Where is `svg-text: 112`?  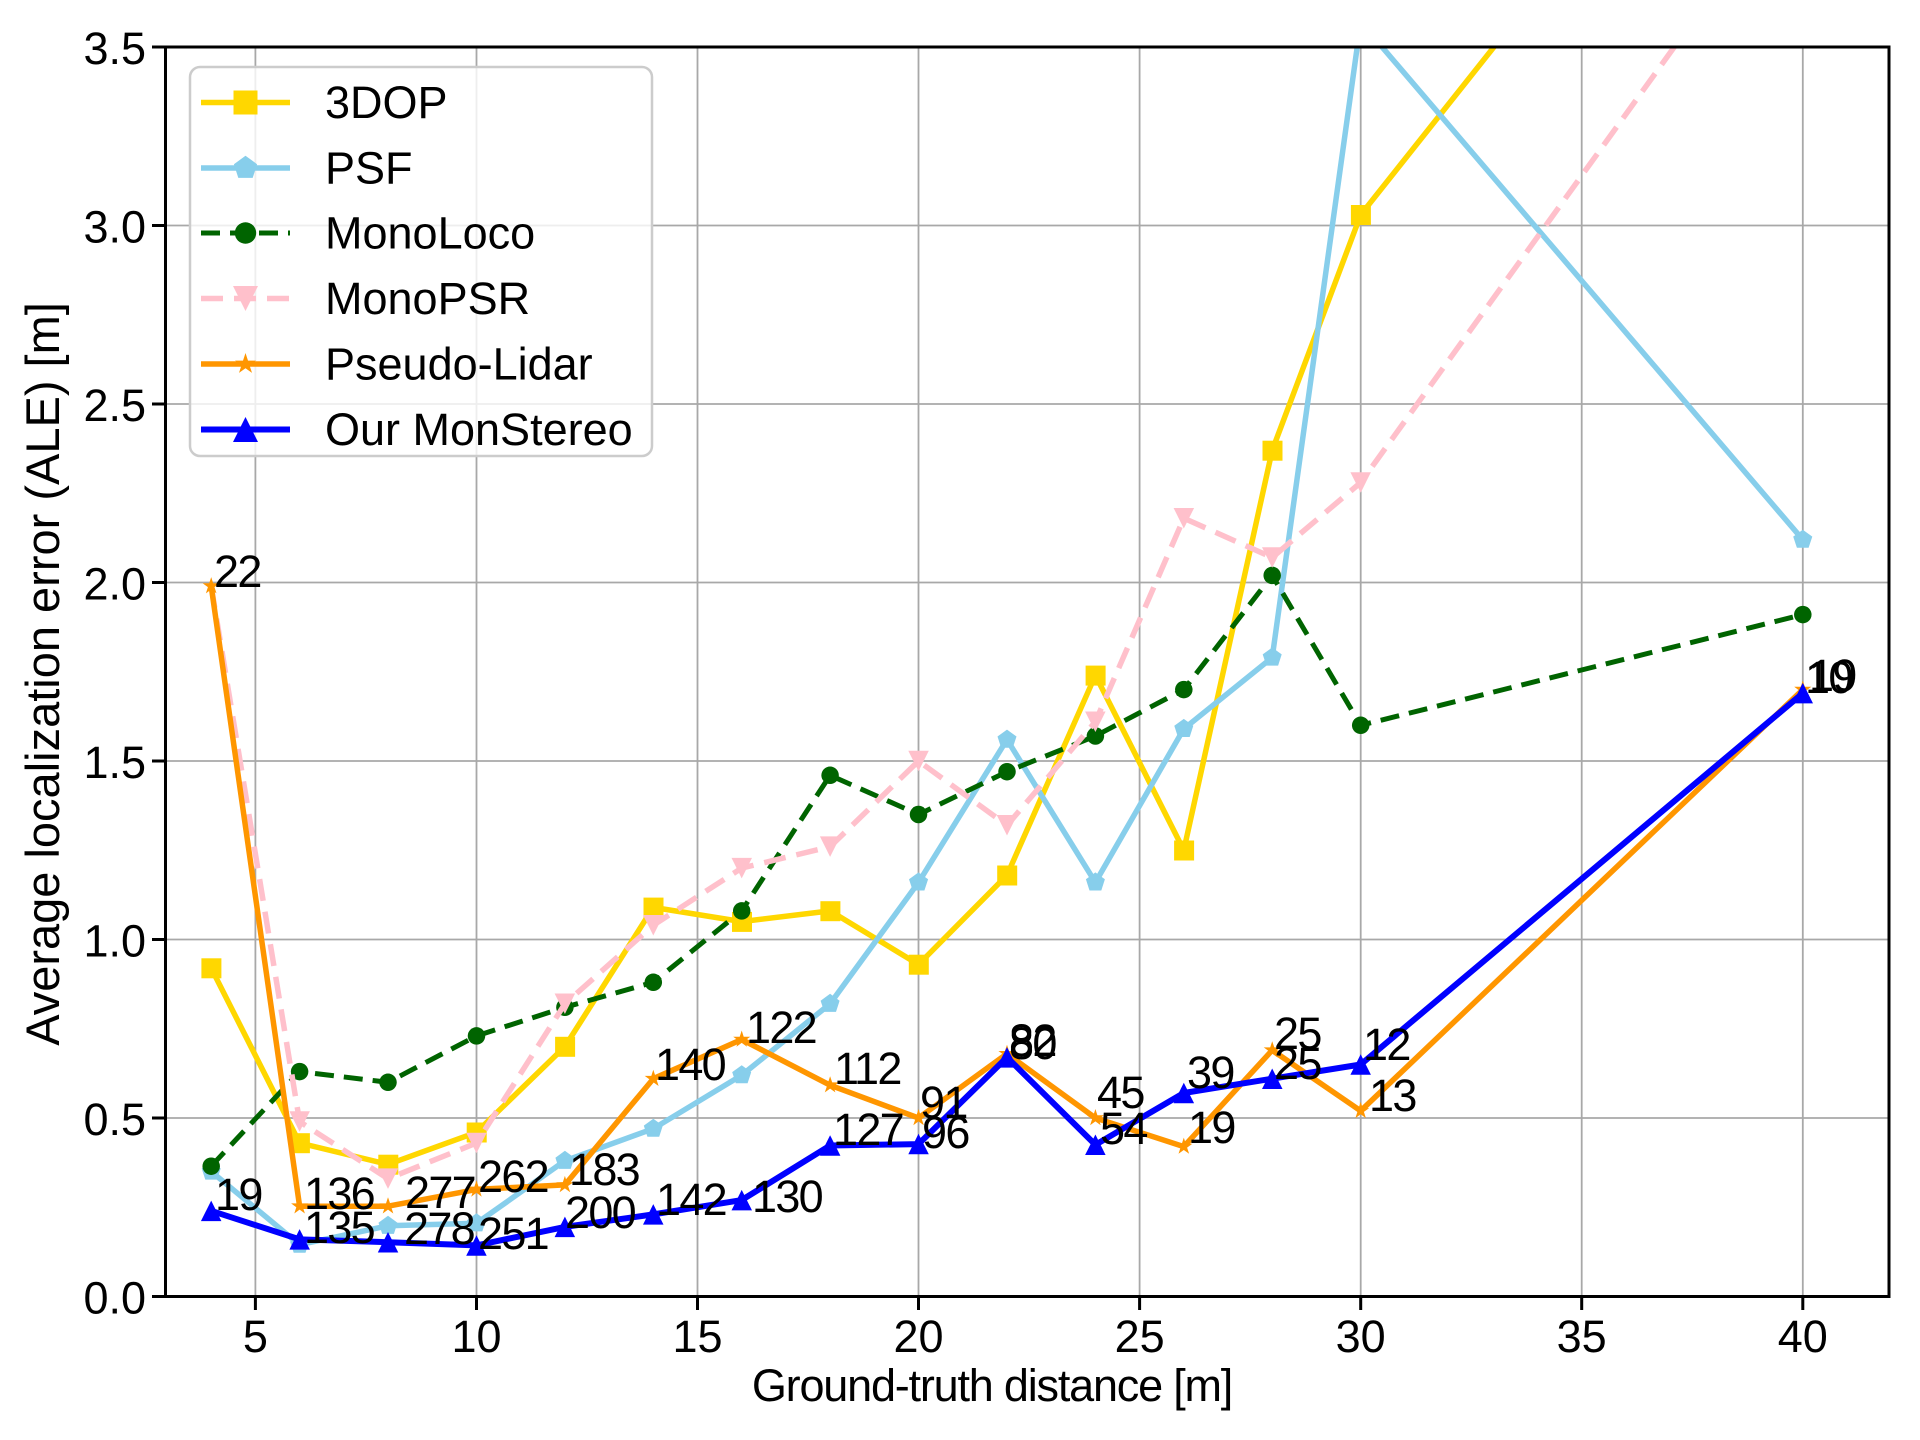 svg-text: 112 is located at coordinates (867, 1068).